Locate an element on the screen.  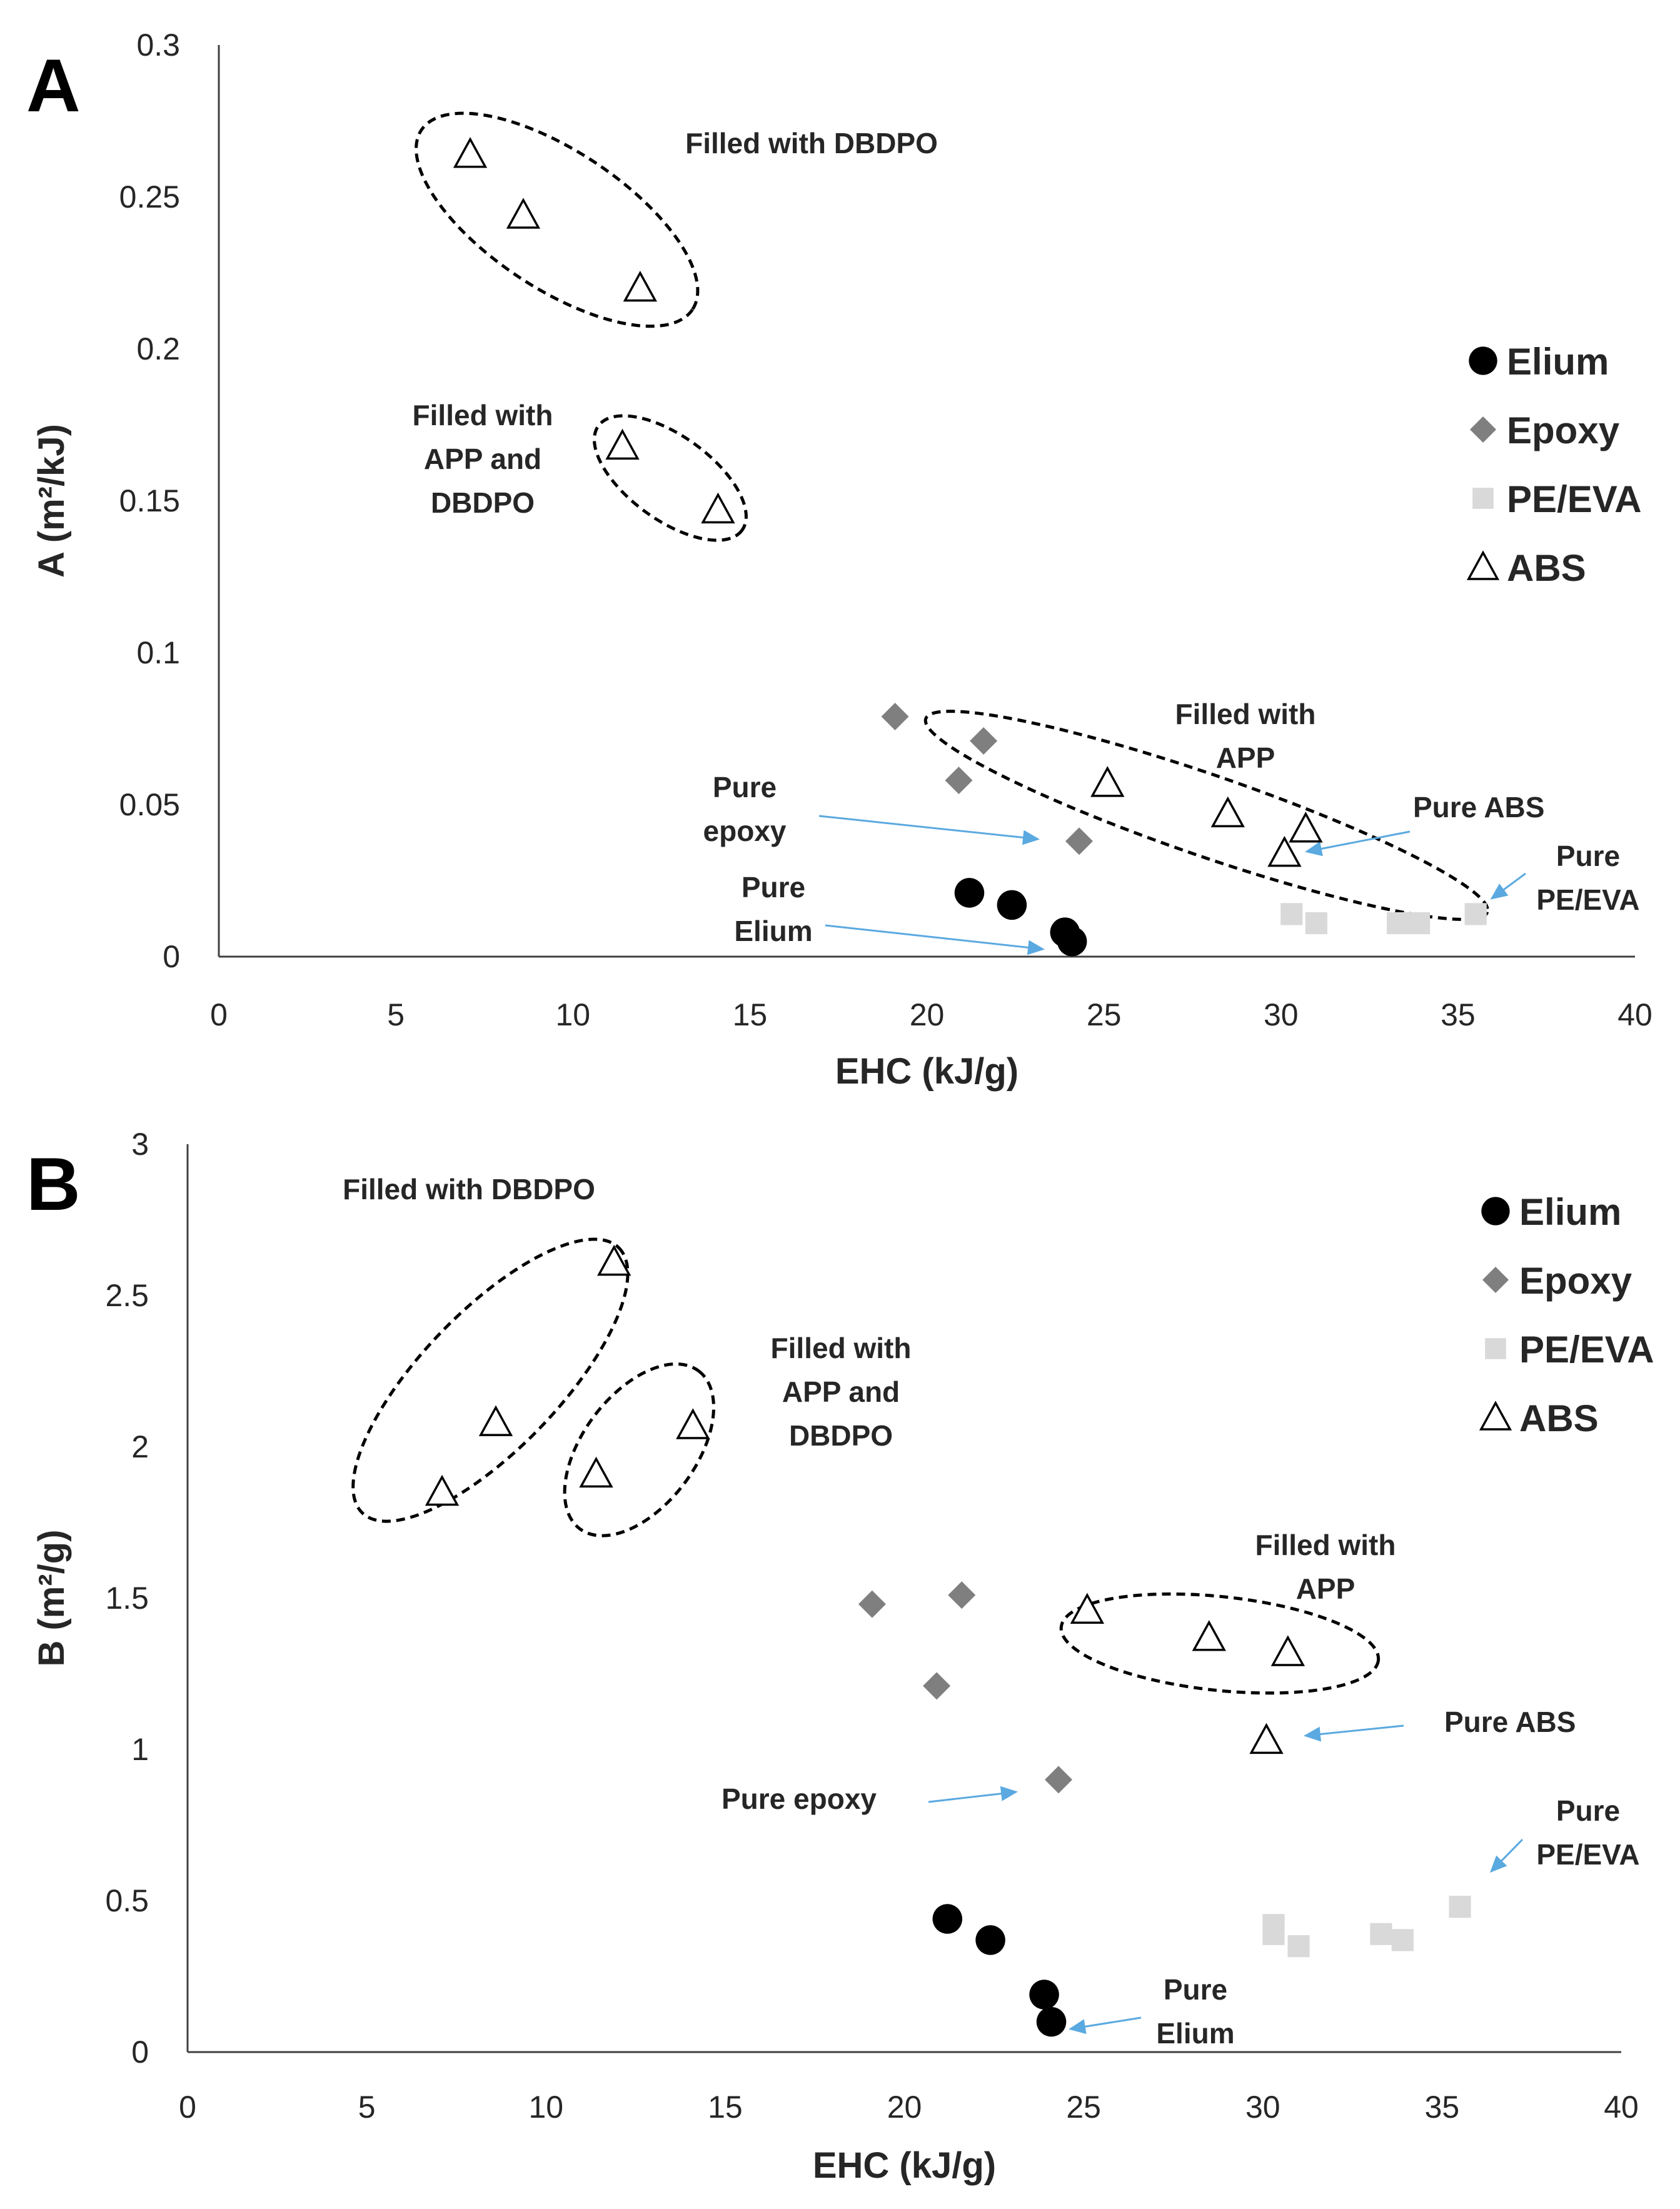
y-tick-label: 0.5 is located at coordinates (127, 1900).